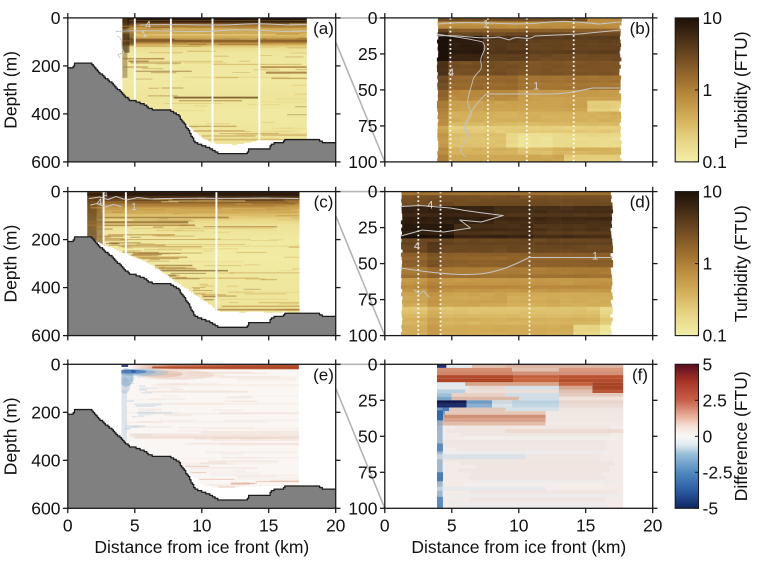 The width and height of the screenshot is (767, 572). I want to click on svg-text: (b), so click(640, 28).